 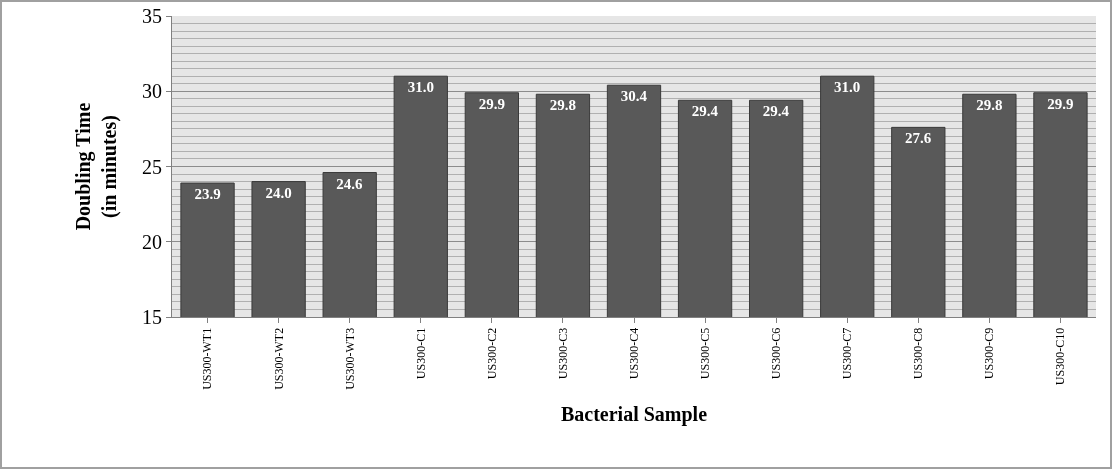 What do you see at coordinates (152, 317) in the screenshot?
I see `y-tick-label: 15` at bounding box center [152, 317].